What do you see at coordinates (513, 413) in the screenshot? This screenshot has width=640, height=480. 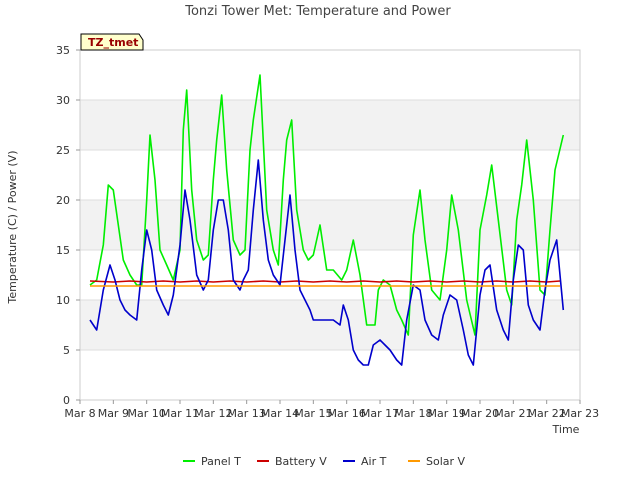 I see `x-tick-label-13: Mar 21` at bounding box center [513, 413].